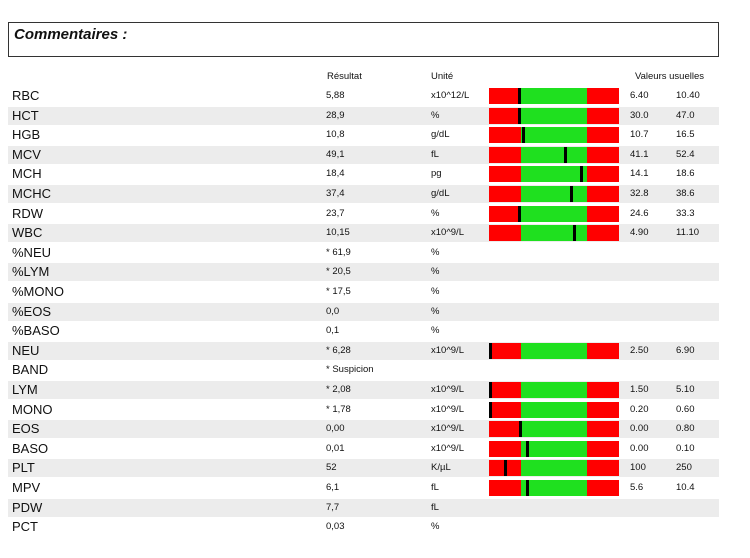 This screenshot has width=750, height=558. I want to click on result-value: 6,1, so click(333, 487).